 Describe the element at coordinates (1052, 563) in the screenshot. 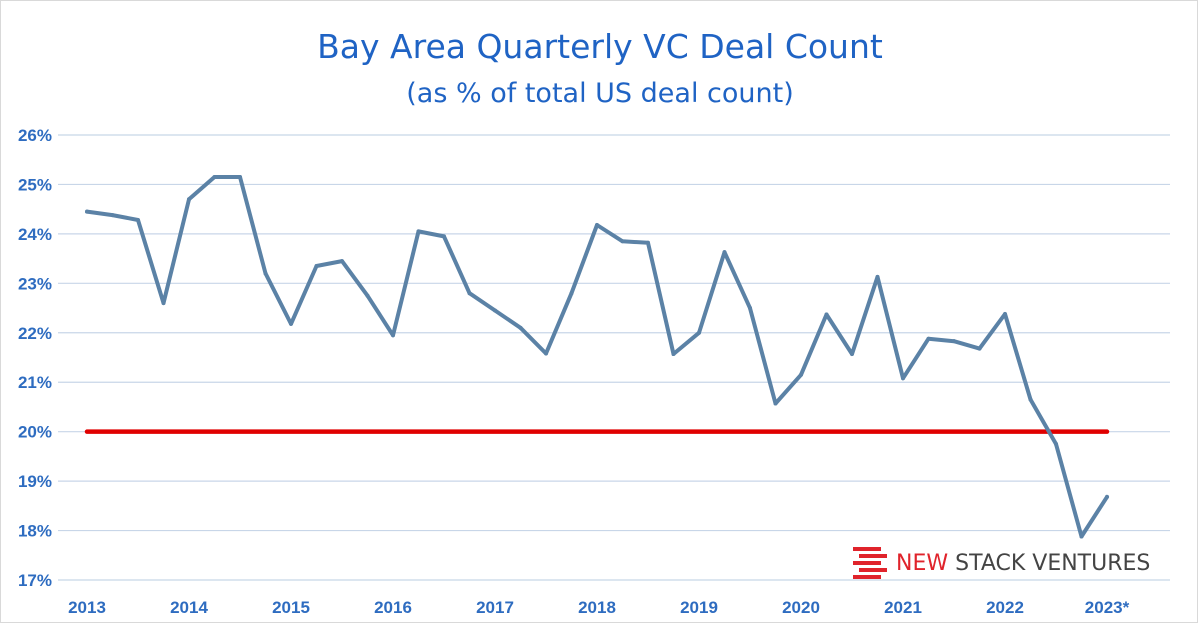

I see `brand-name-part2: STACK VENTURES` at that location.